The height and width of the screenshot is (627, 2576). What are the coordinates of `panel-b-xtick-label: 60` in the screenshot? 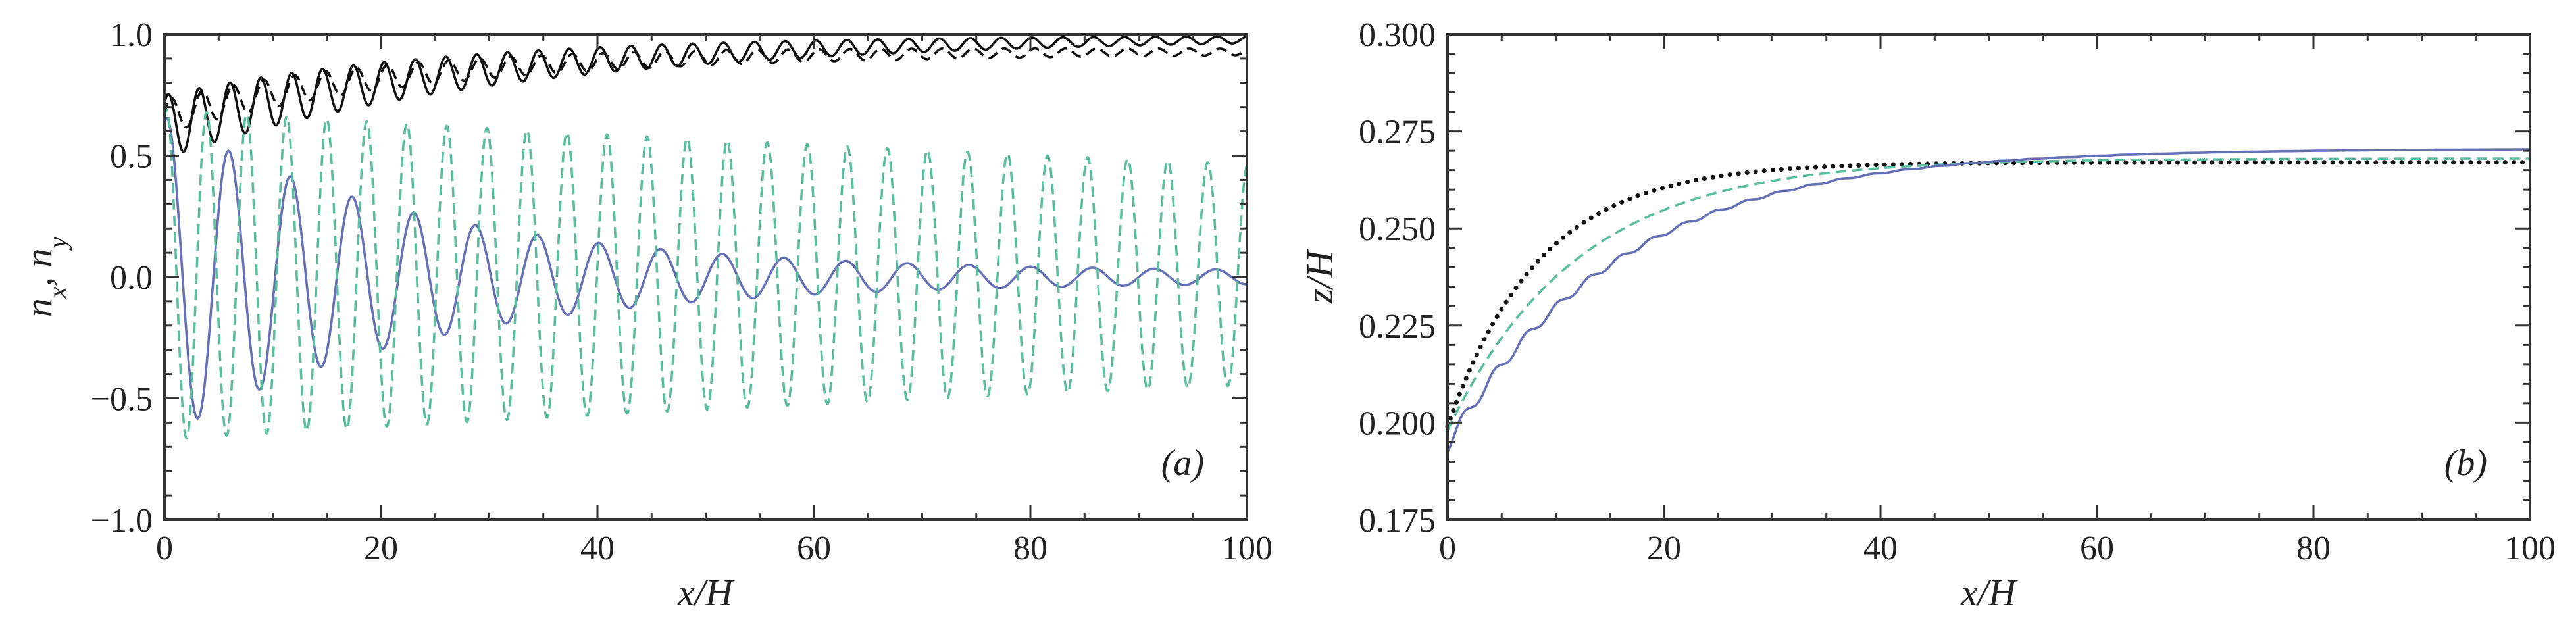 It's located at (2097, 548).